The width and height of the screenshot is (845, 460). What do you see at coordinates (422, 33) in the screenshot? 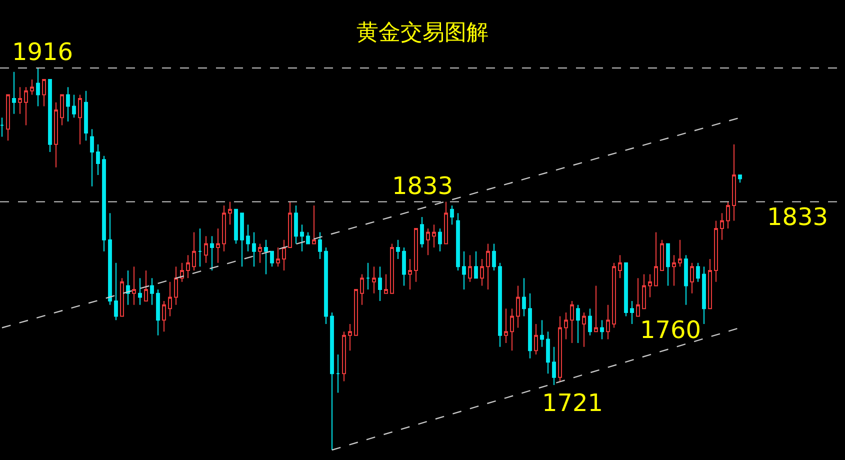
I see `chart-title: 黄金交易图解` at bounding box center [422, 33].